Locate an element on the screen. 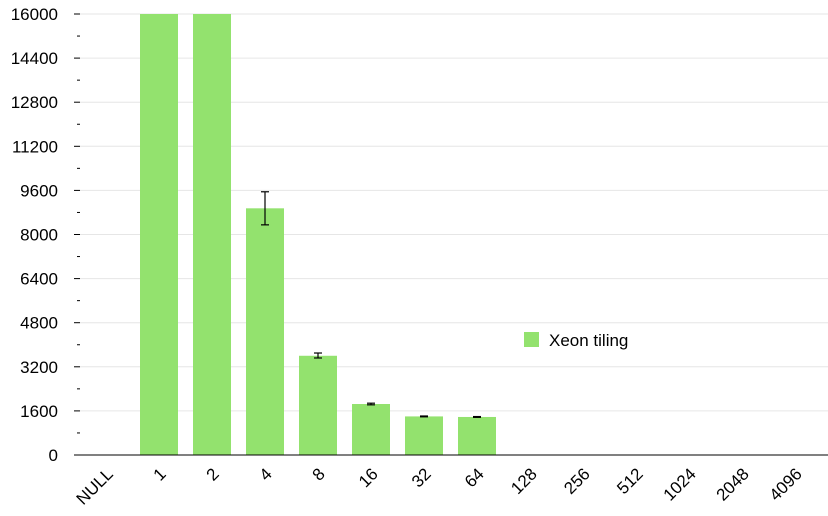  y-tick-label: 1600 is located at coordinates (39, 411).